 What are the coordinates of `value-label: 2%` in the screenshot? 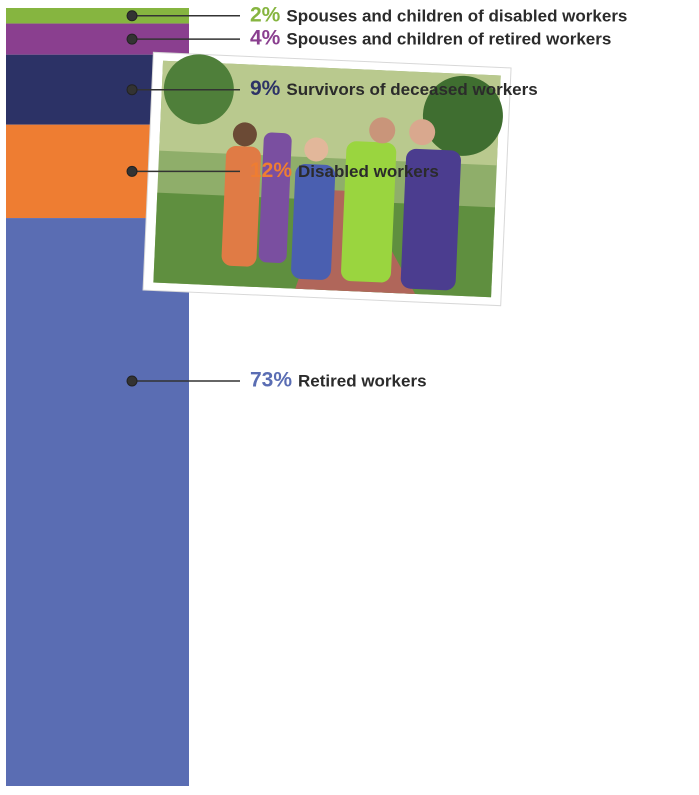 It's located at (265, 14).